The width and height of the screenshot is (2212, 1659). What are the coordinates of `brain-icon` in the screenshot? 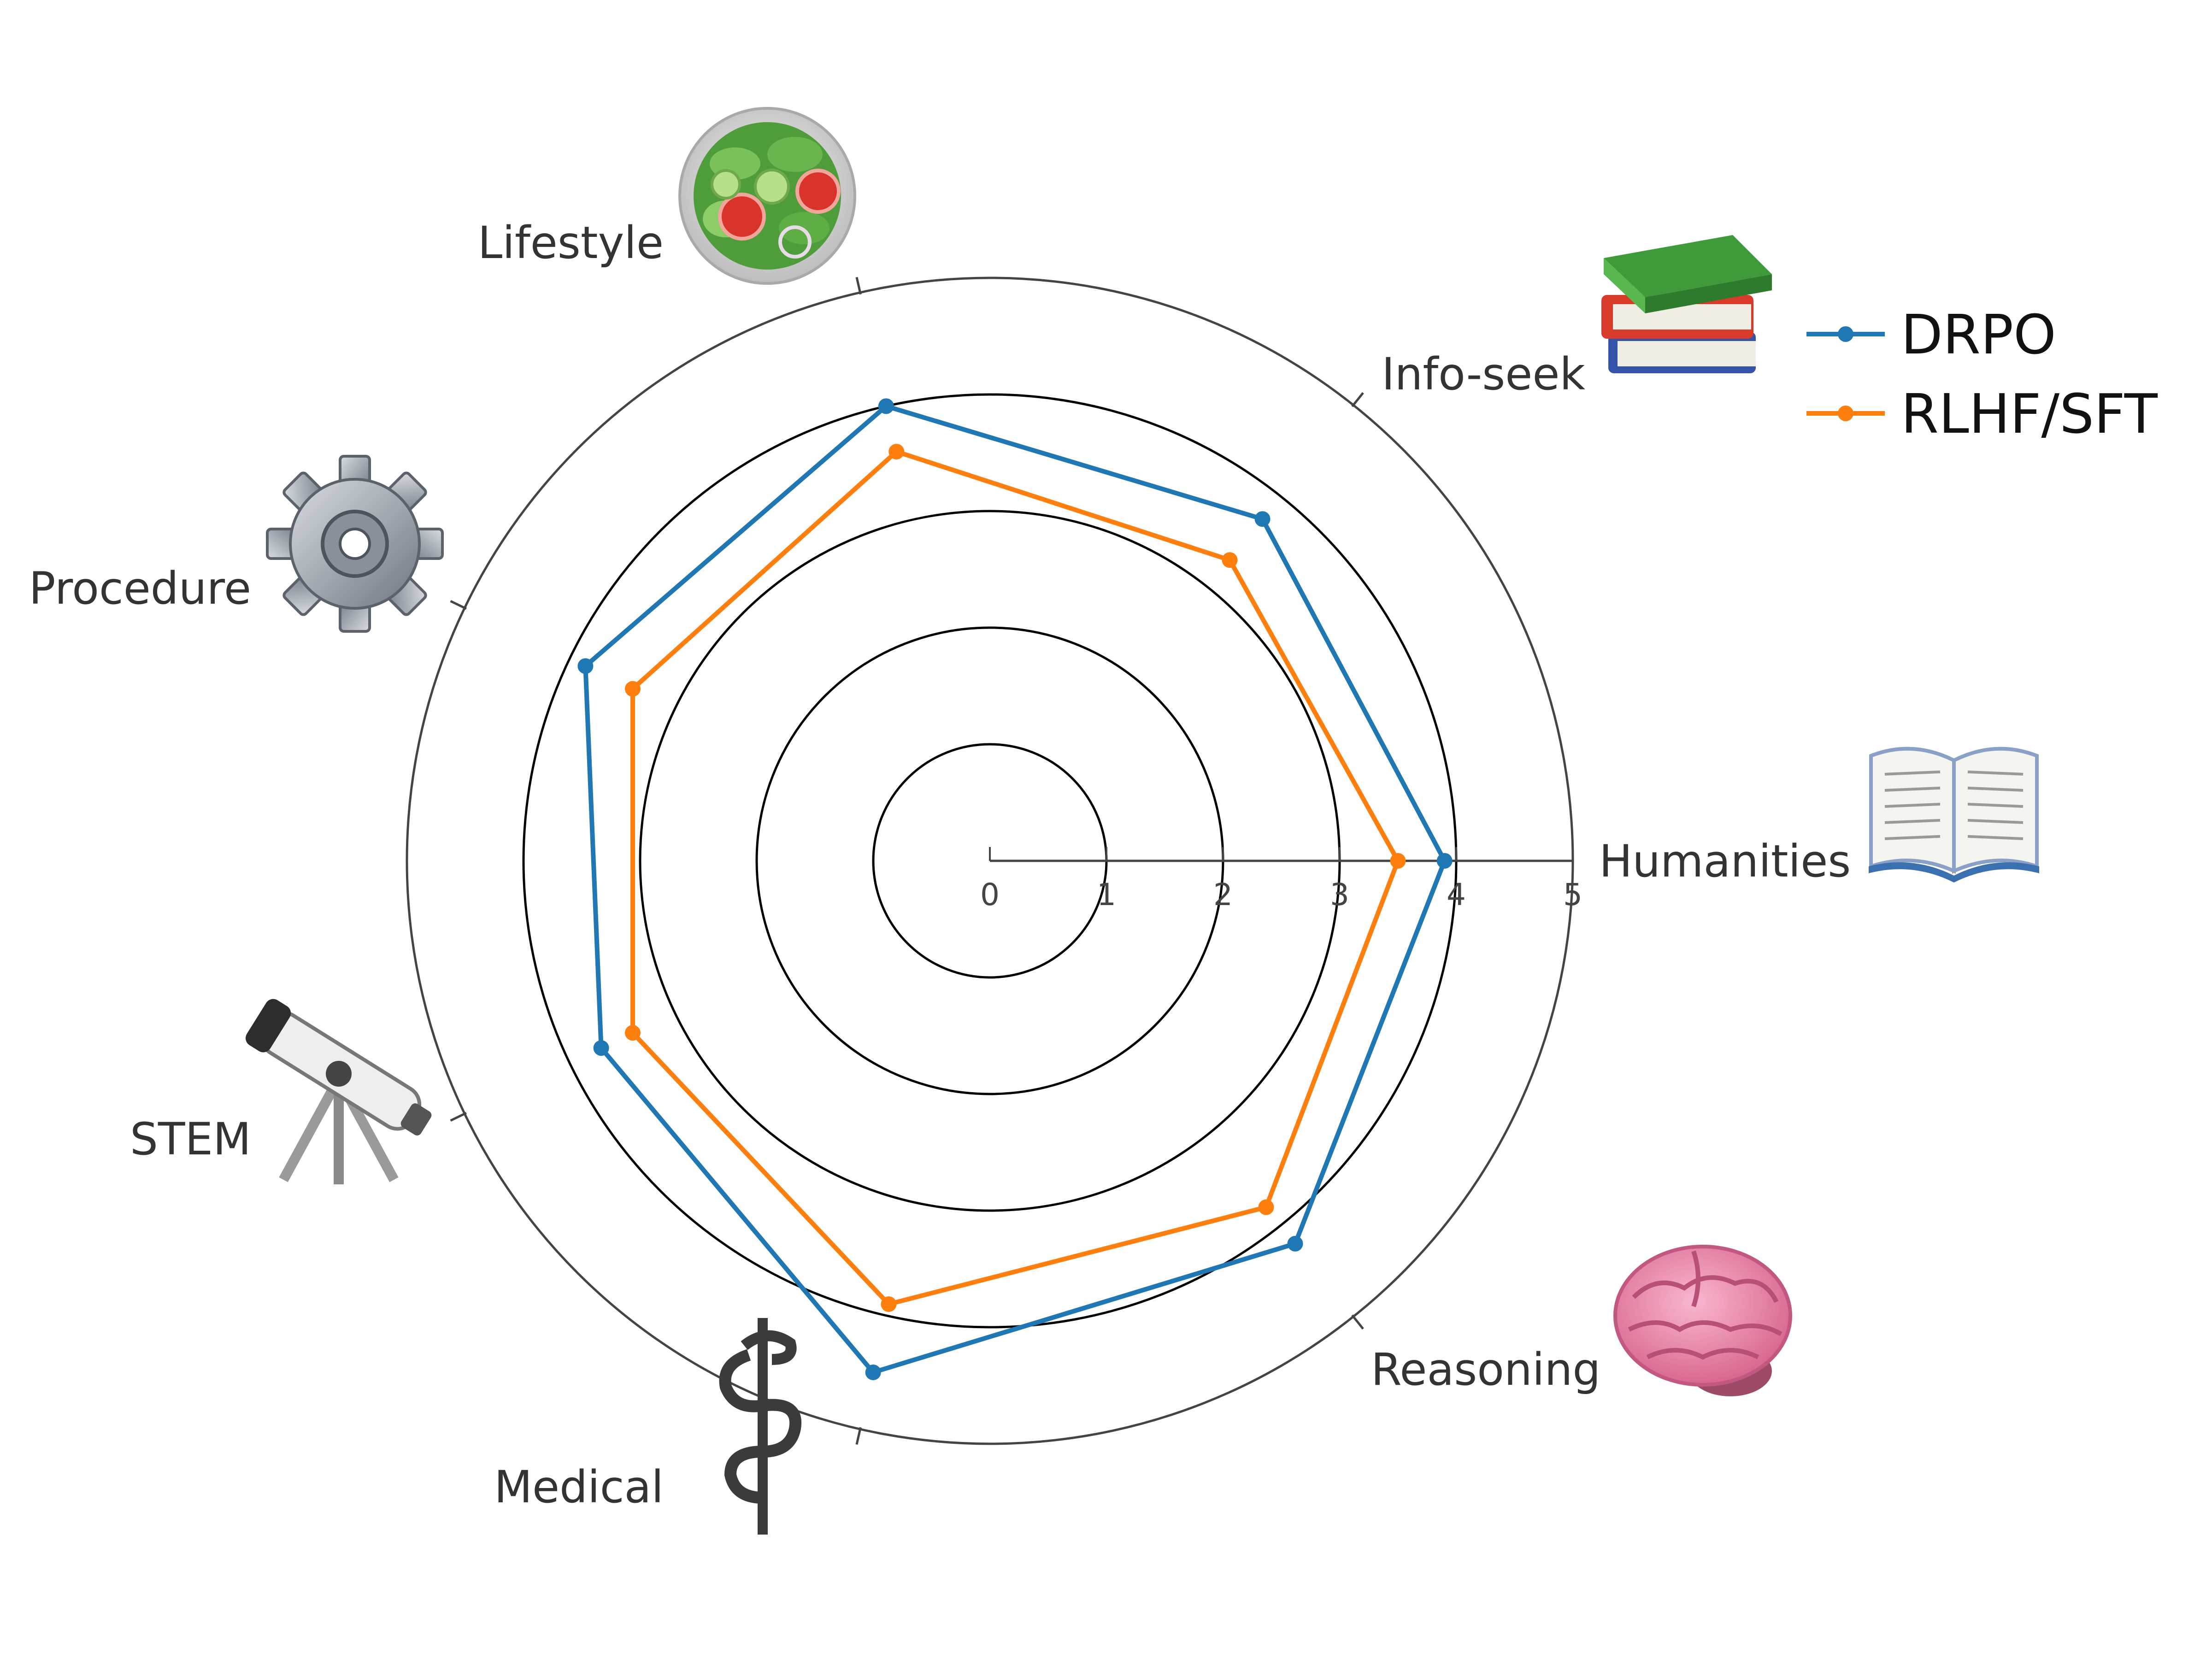 It's located at (1702, 1320).